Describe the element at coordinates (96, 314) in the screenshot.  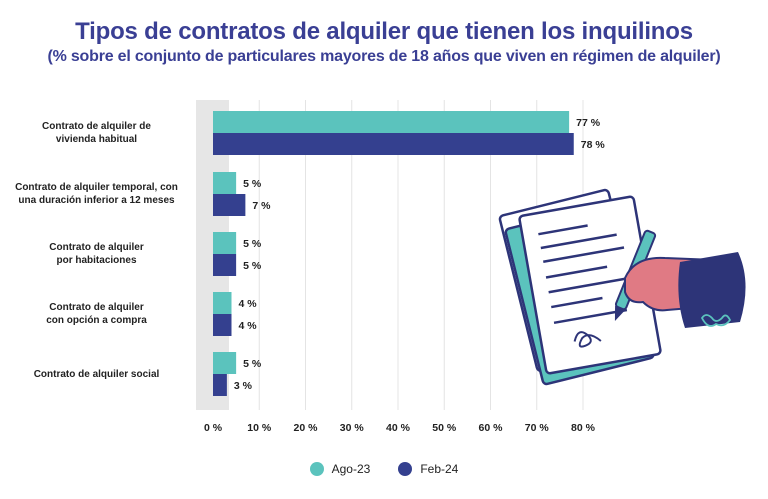
I see `category-label: Contrato de alquiler con opción a compra` at that location.